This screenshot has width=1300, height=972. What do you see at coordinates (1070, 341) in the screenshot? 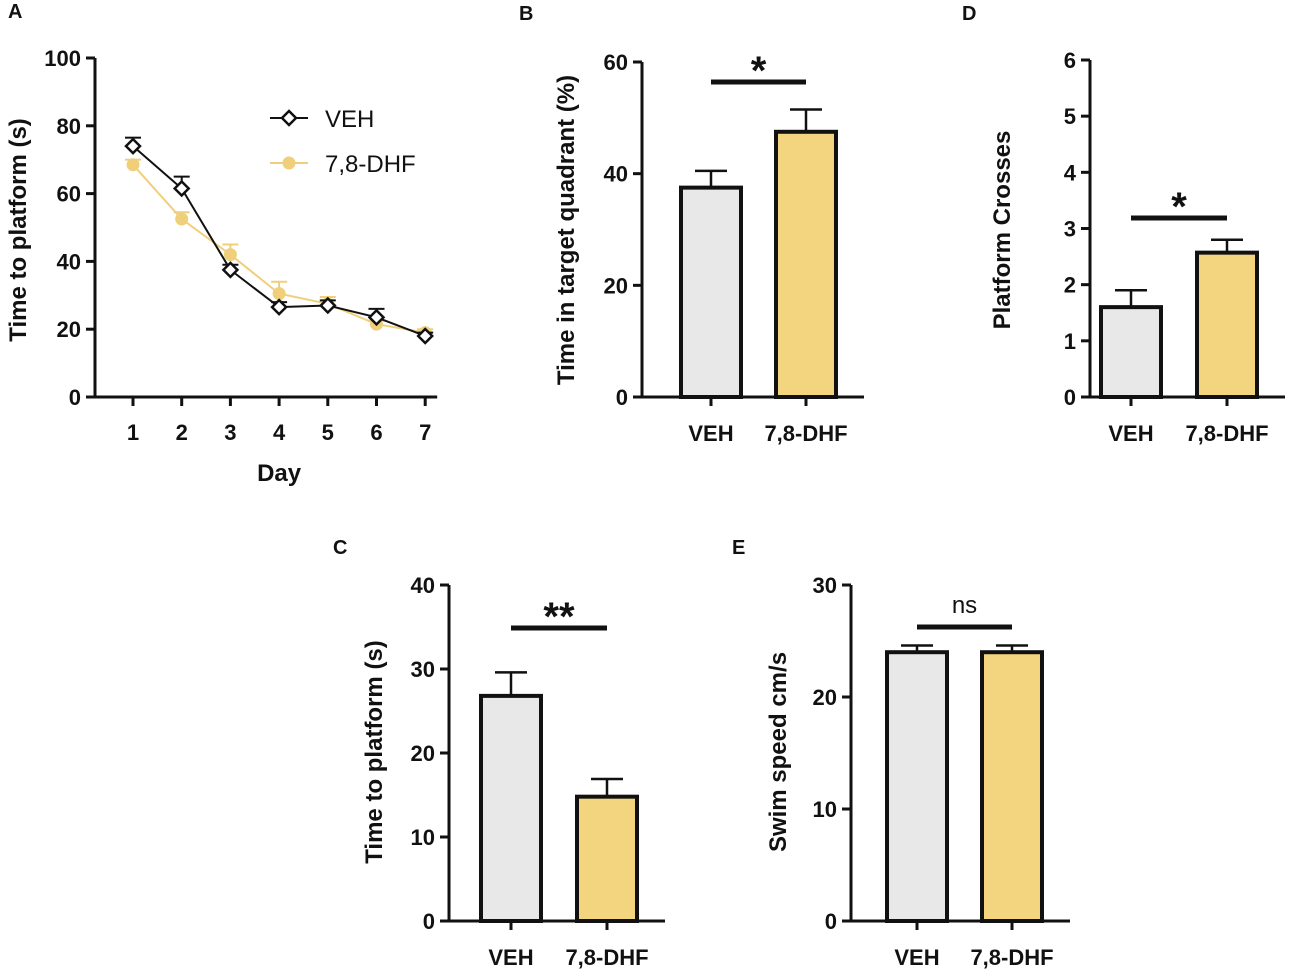
I see `y-tick-label: 1` at bounding box center [1070, 341].